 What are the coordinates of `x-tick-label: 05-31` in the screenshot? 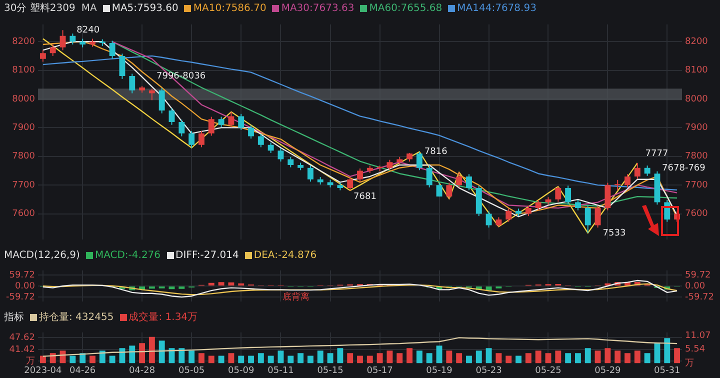 It's located at (667, 371).